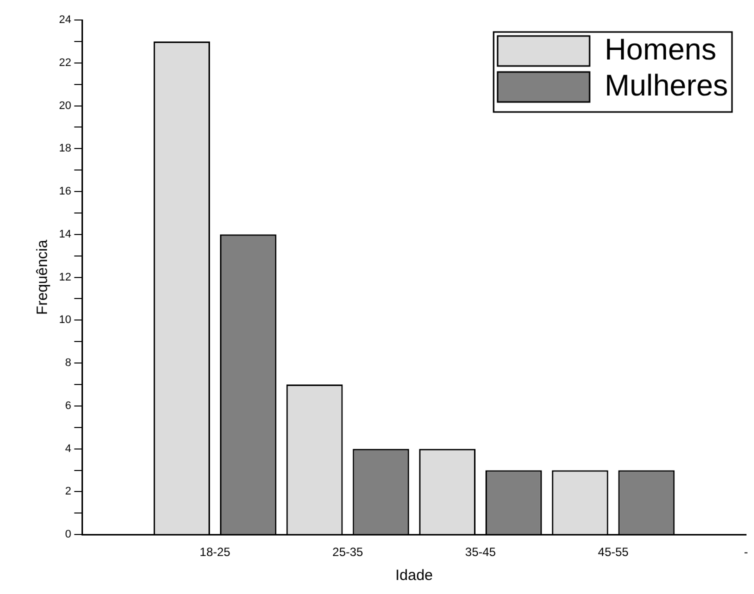  What do you see at coordinates (65, 62) in the screenshot?
I see `y-tick-label: 22` at bounding box center [65, 62].